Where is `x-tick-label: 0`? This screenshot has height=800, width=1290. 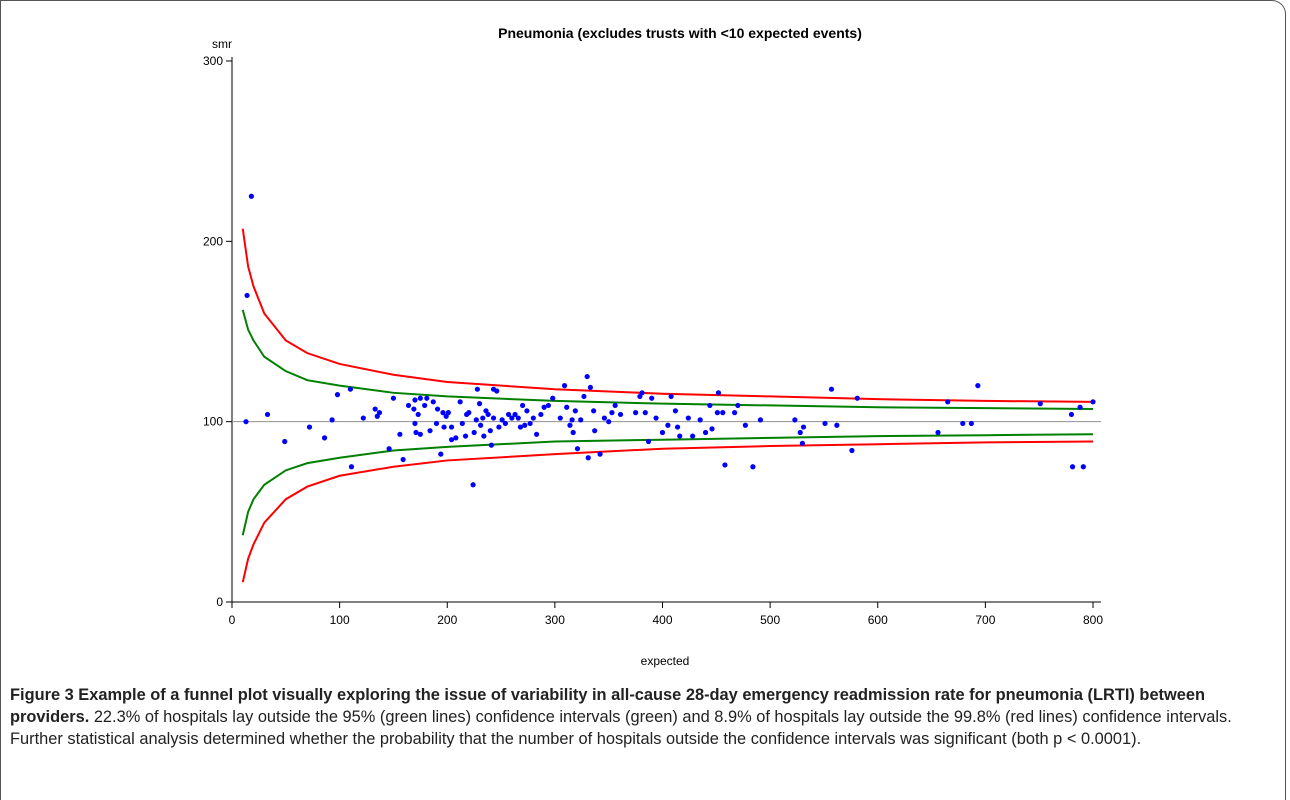
x-tick-label: 0 is located at coordinates (232, 620).